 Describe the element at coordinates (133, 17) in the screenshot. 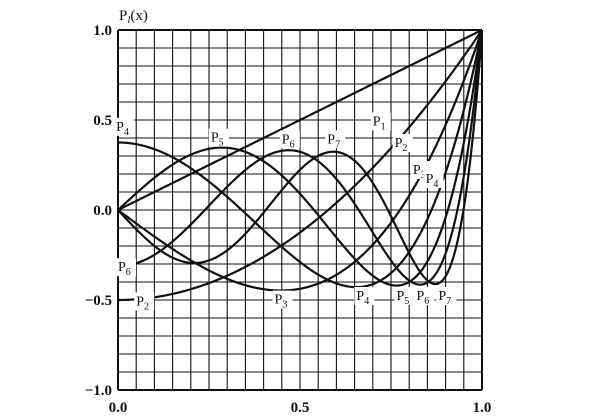

I see `y-axis-title: Pl(x)` at that location.